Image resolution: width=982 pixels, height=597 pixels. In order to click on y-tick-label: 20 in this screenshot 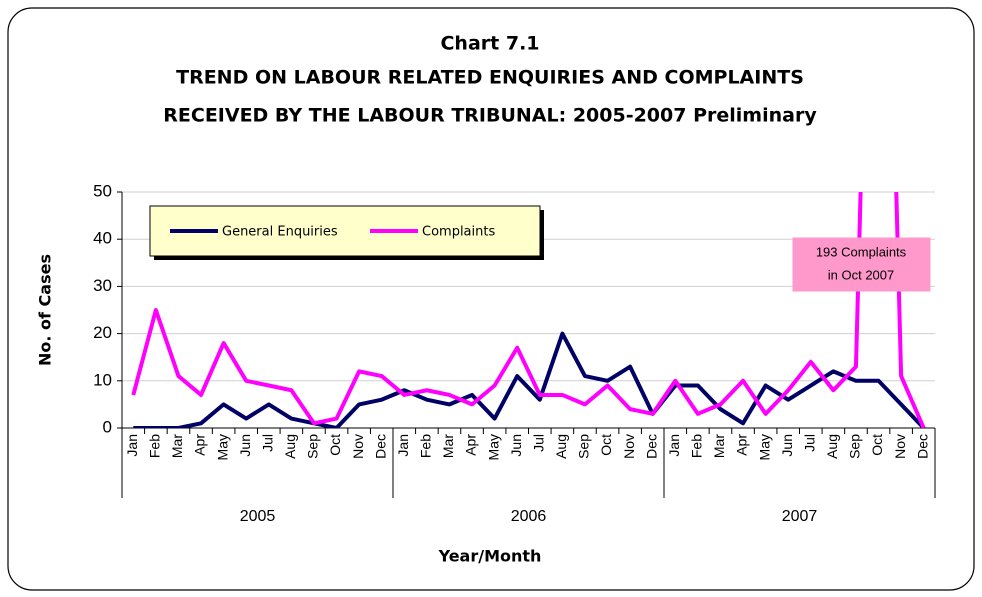, I will do `click(102, 332)`.